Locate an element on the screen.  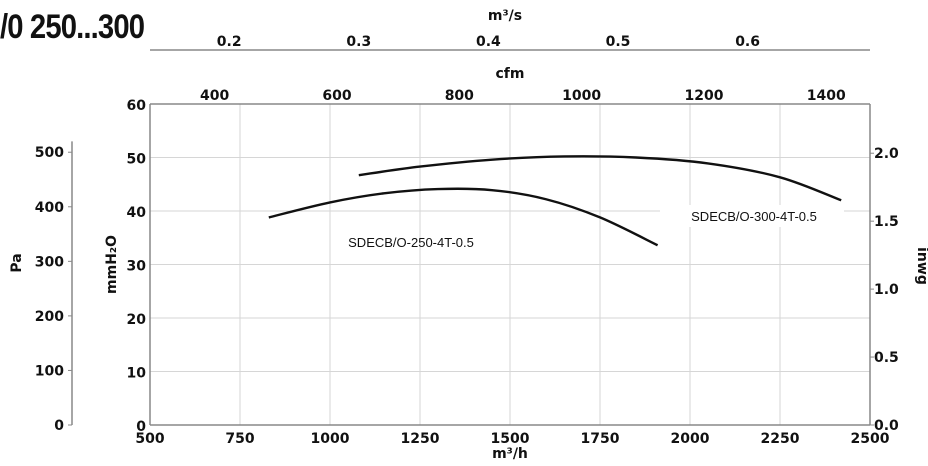
y-tick-label-pa: 500 is located at coordinates (49, 153).